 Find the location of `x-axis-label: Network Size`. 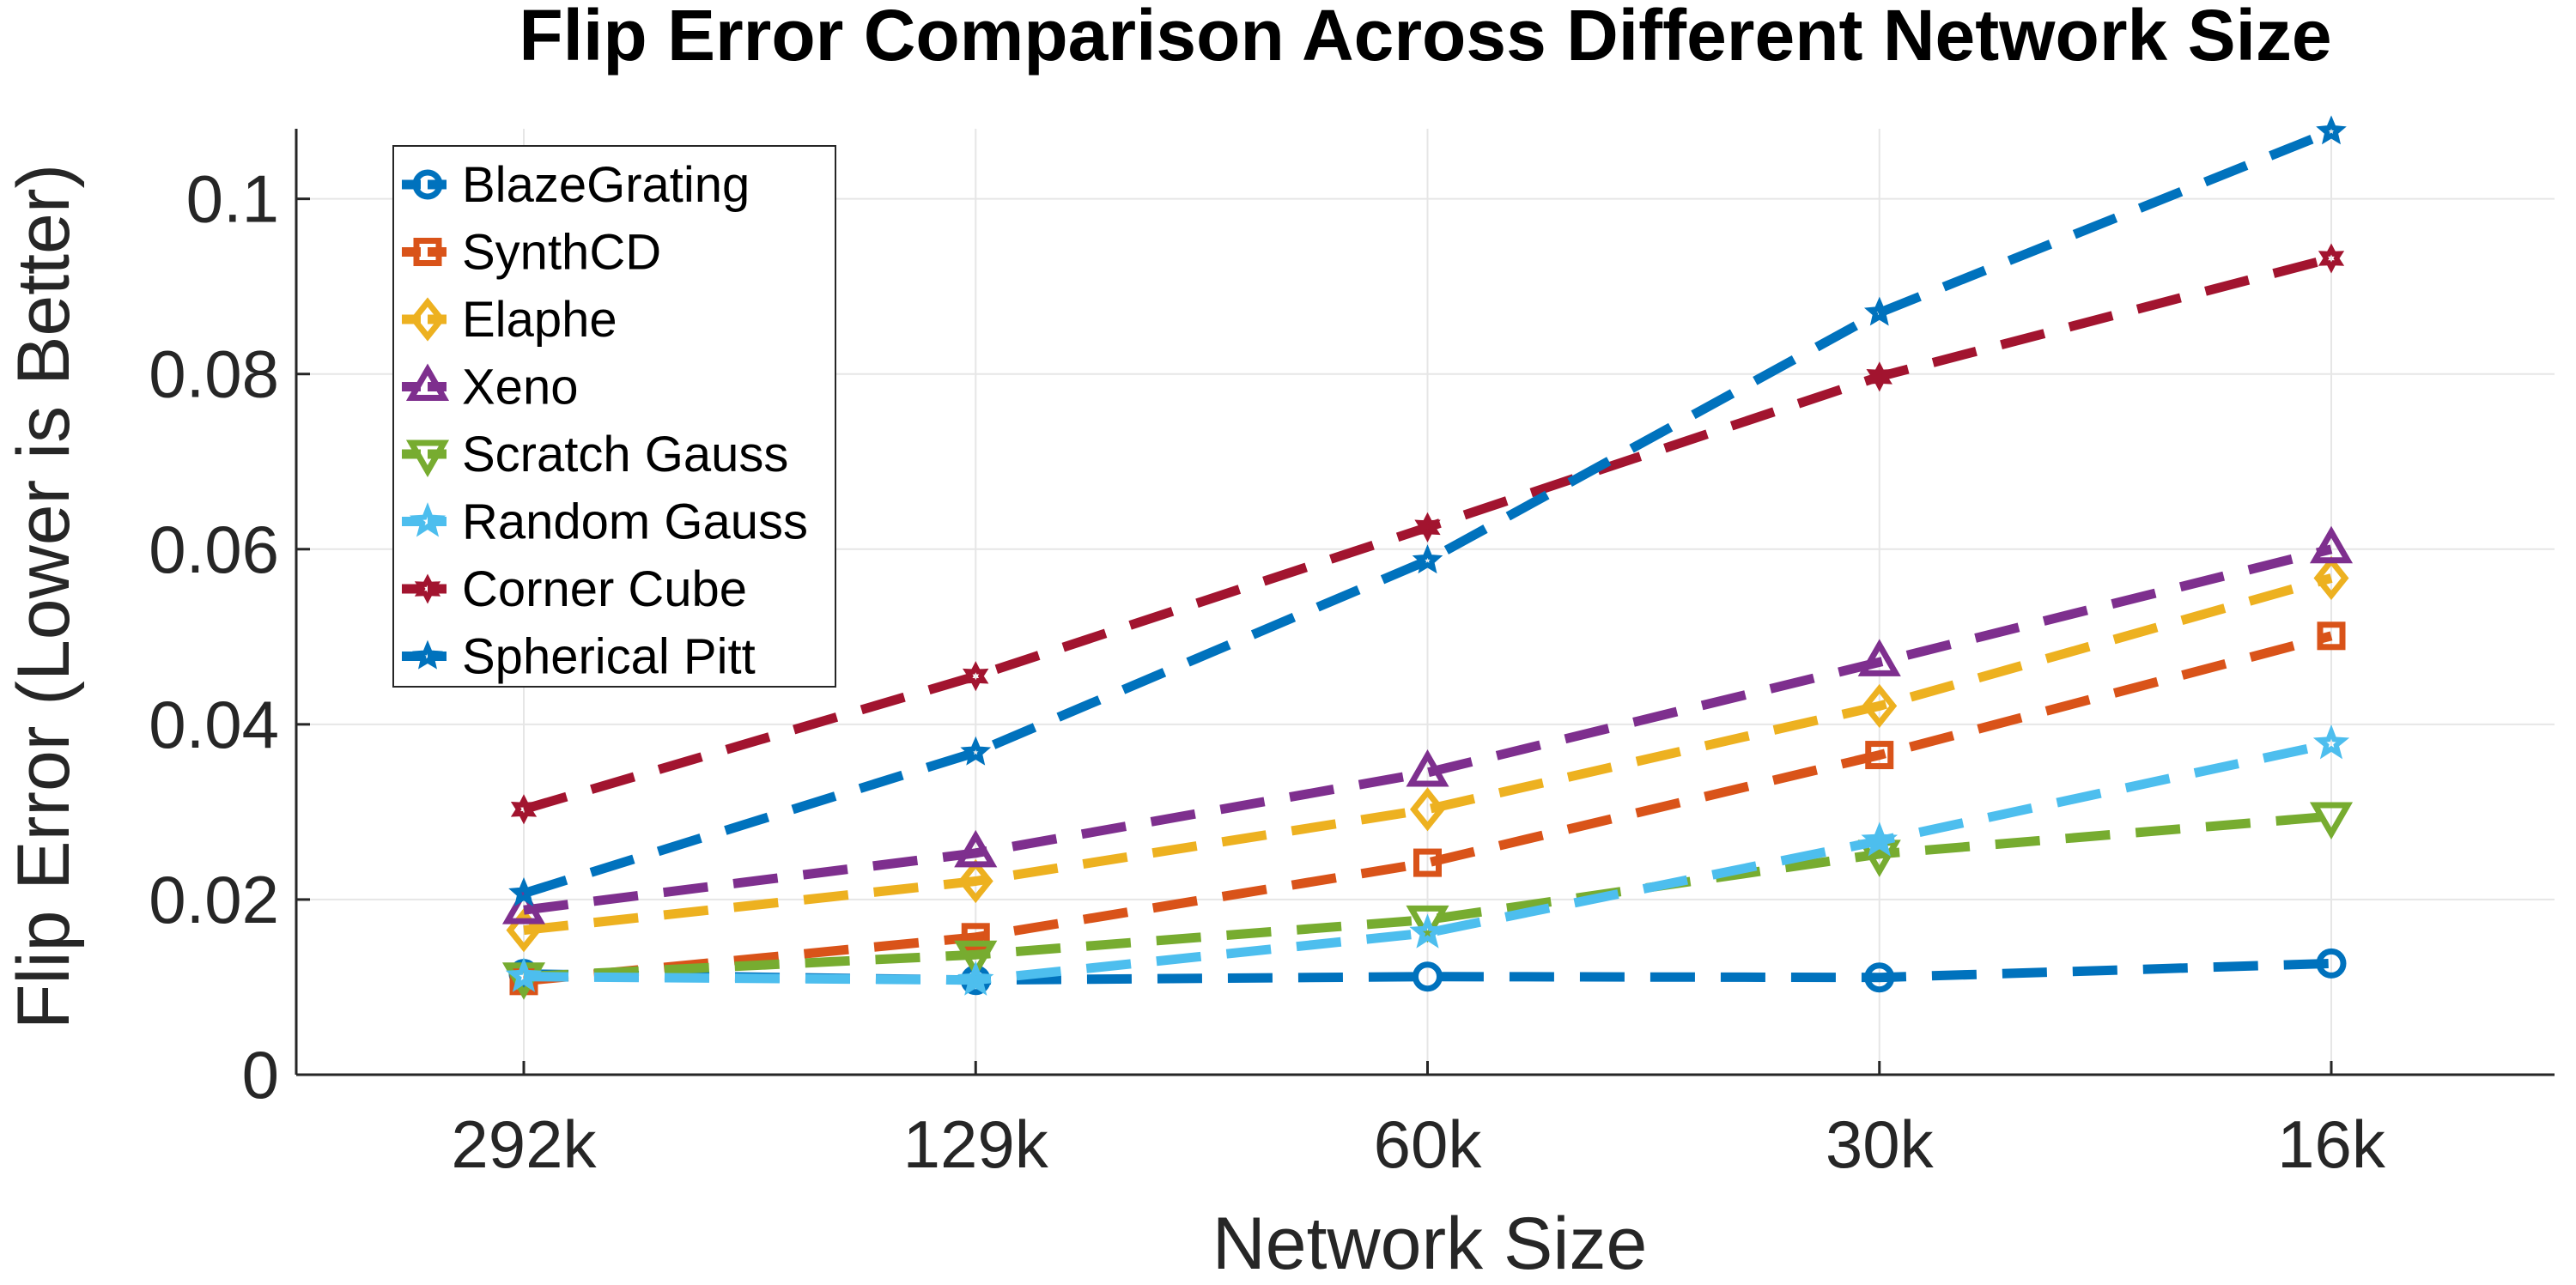

x-axis-label: Network Size is located at coordinates (1430, 1242).